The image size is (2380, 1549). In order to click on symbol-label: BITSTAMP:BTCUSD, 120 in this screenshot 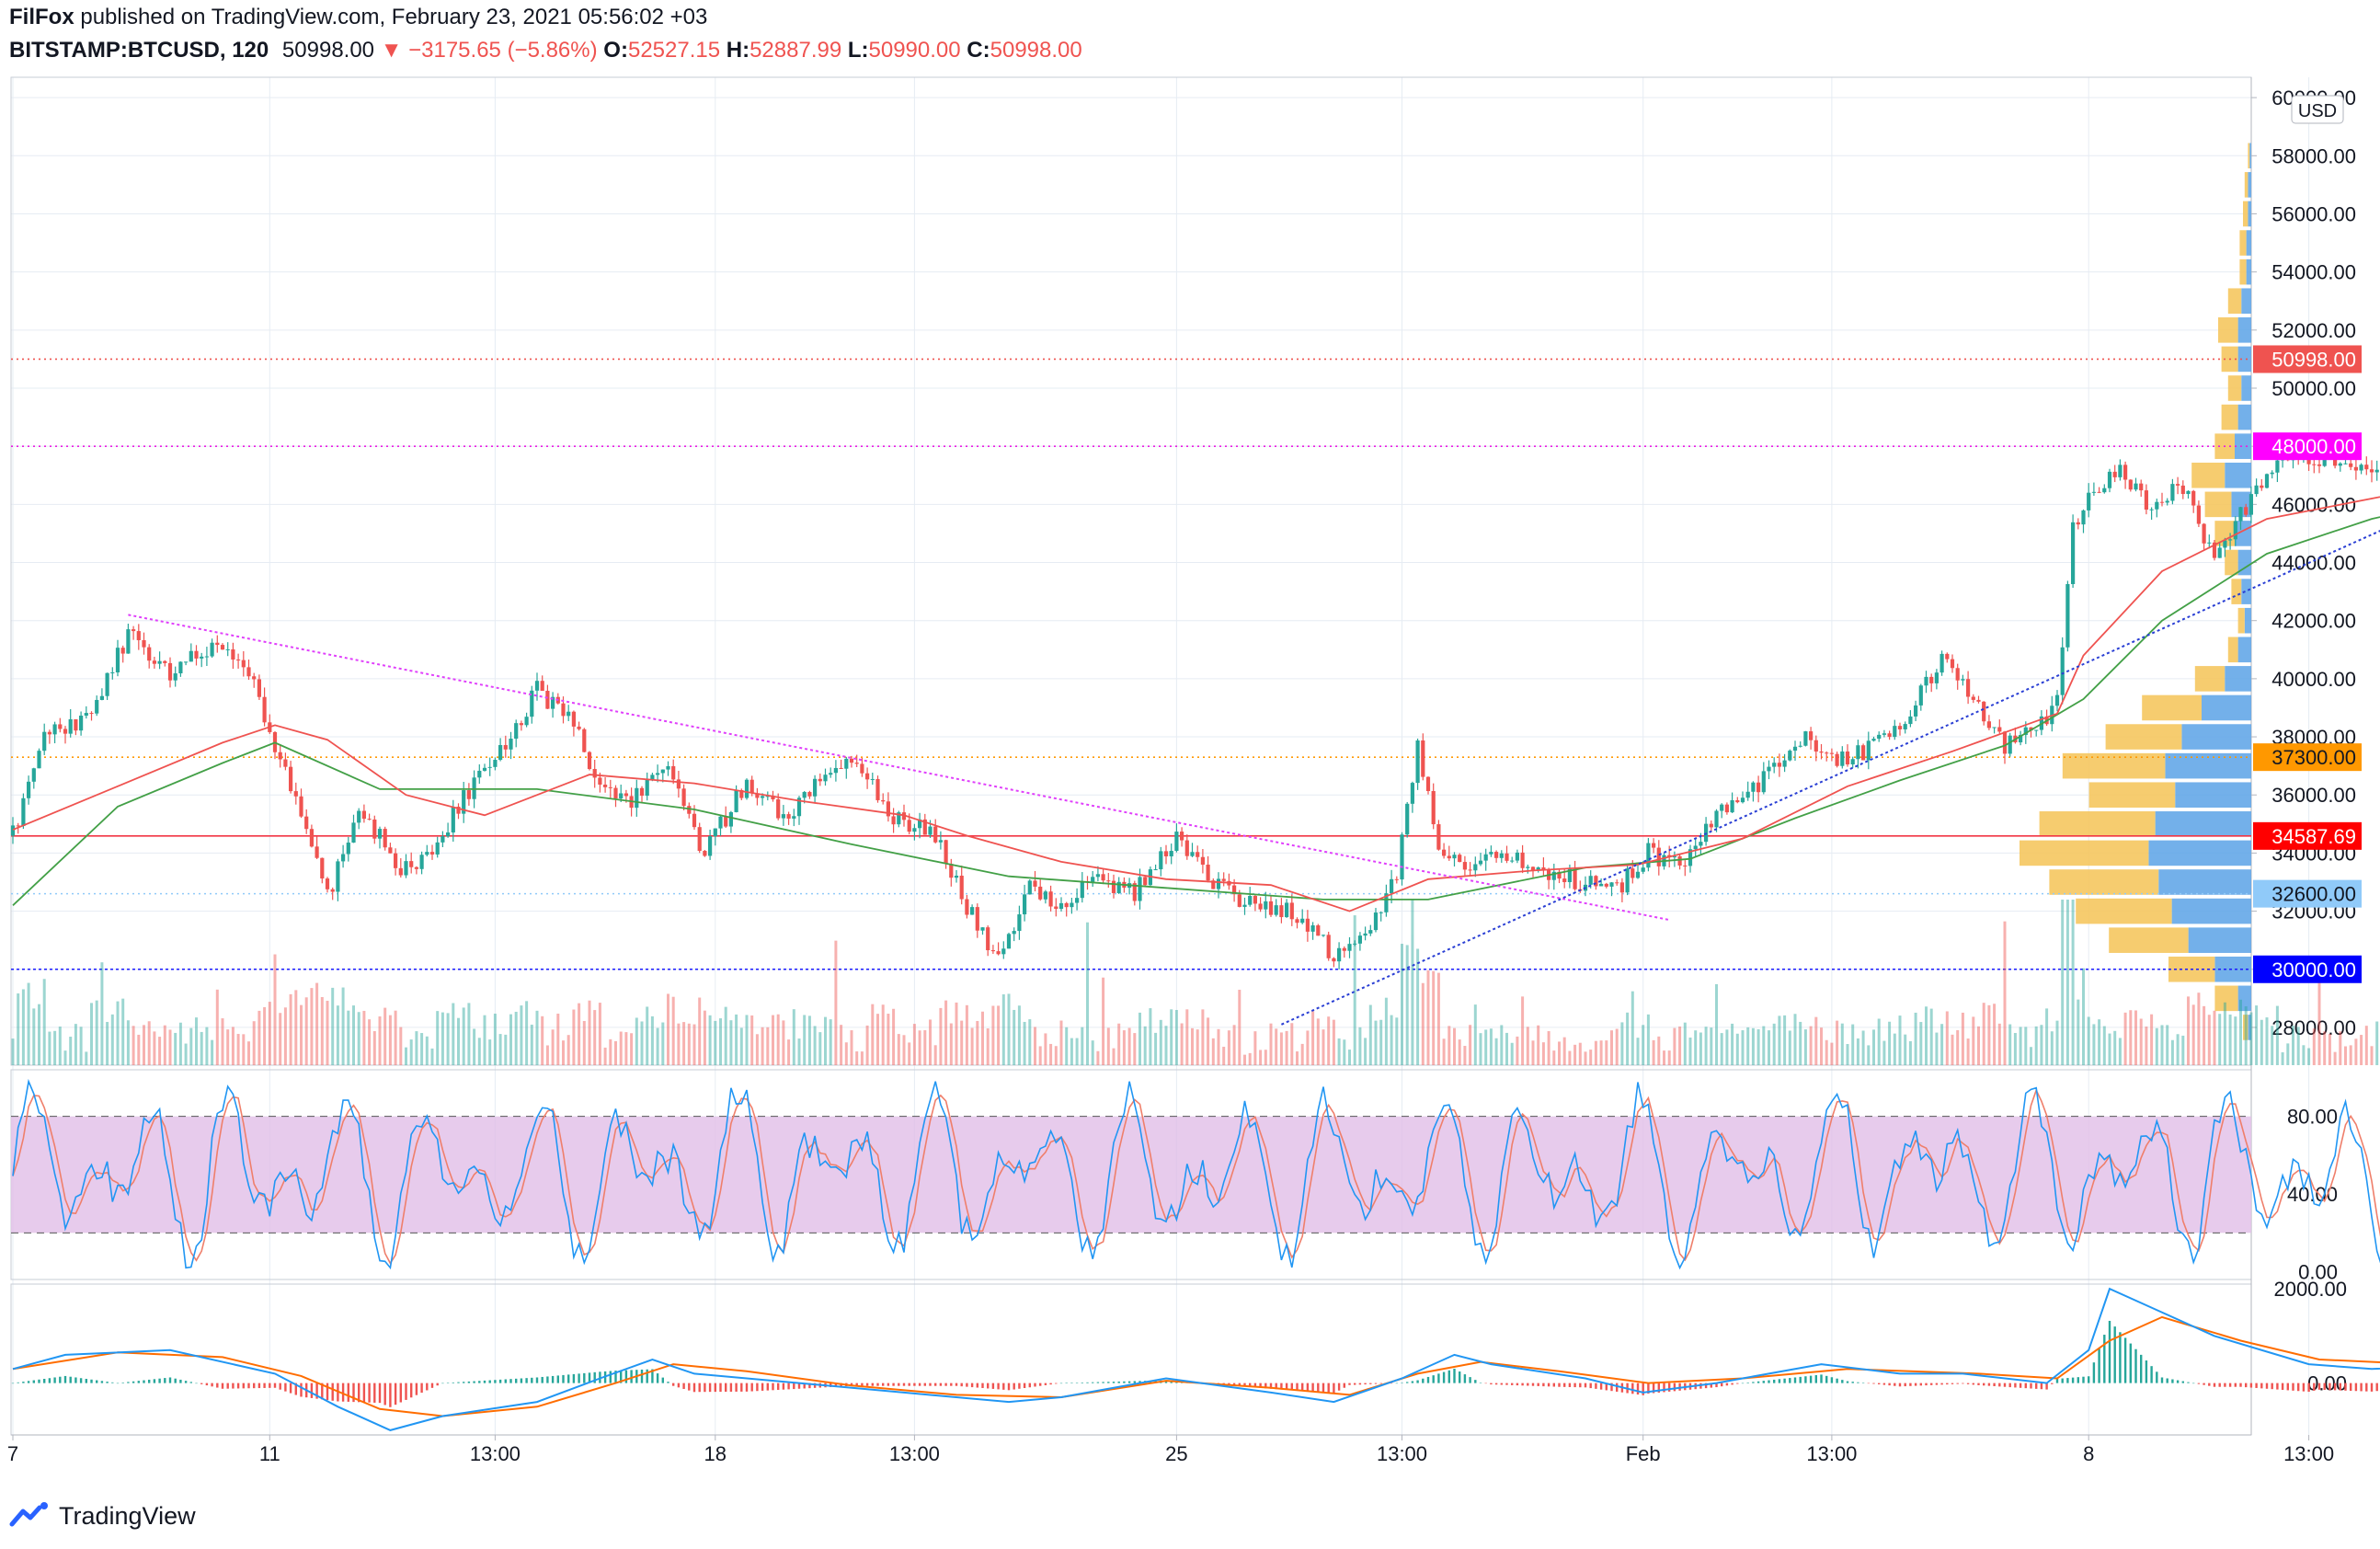, I will do `click(139, 51)`.